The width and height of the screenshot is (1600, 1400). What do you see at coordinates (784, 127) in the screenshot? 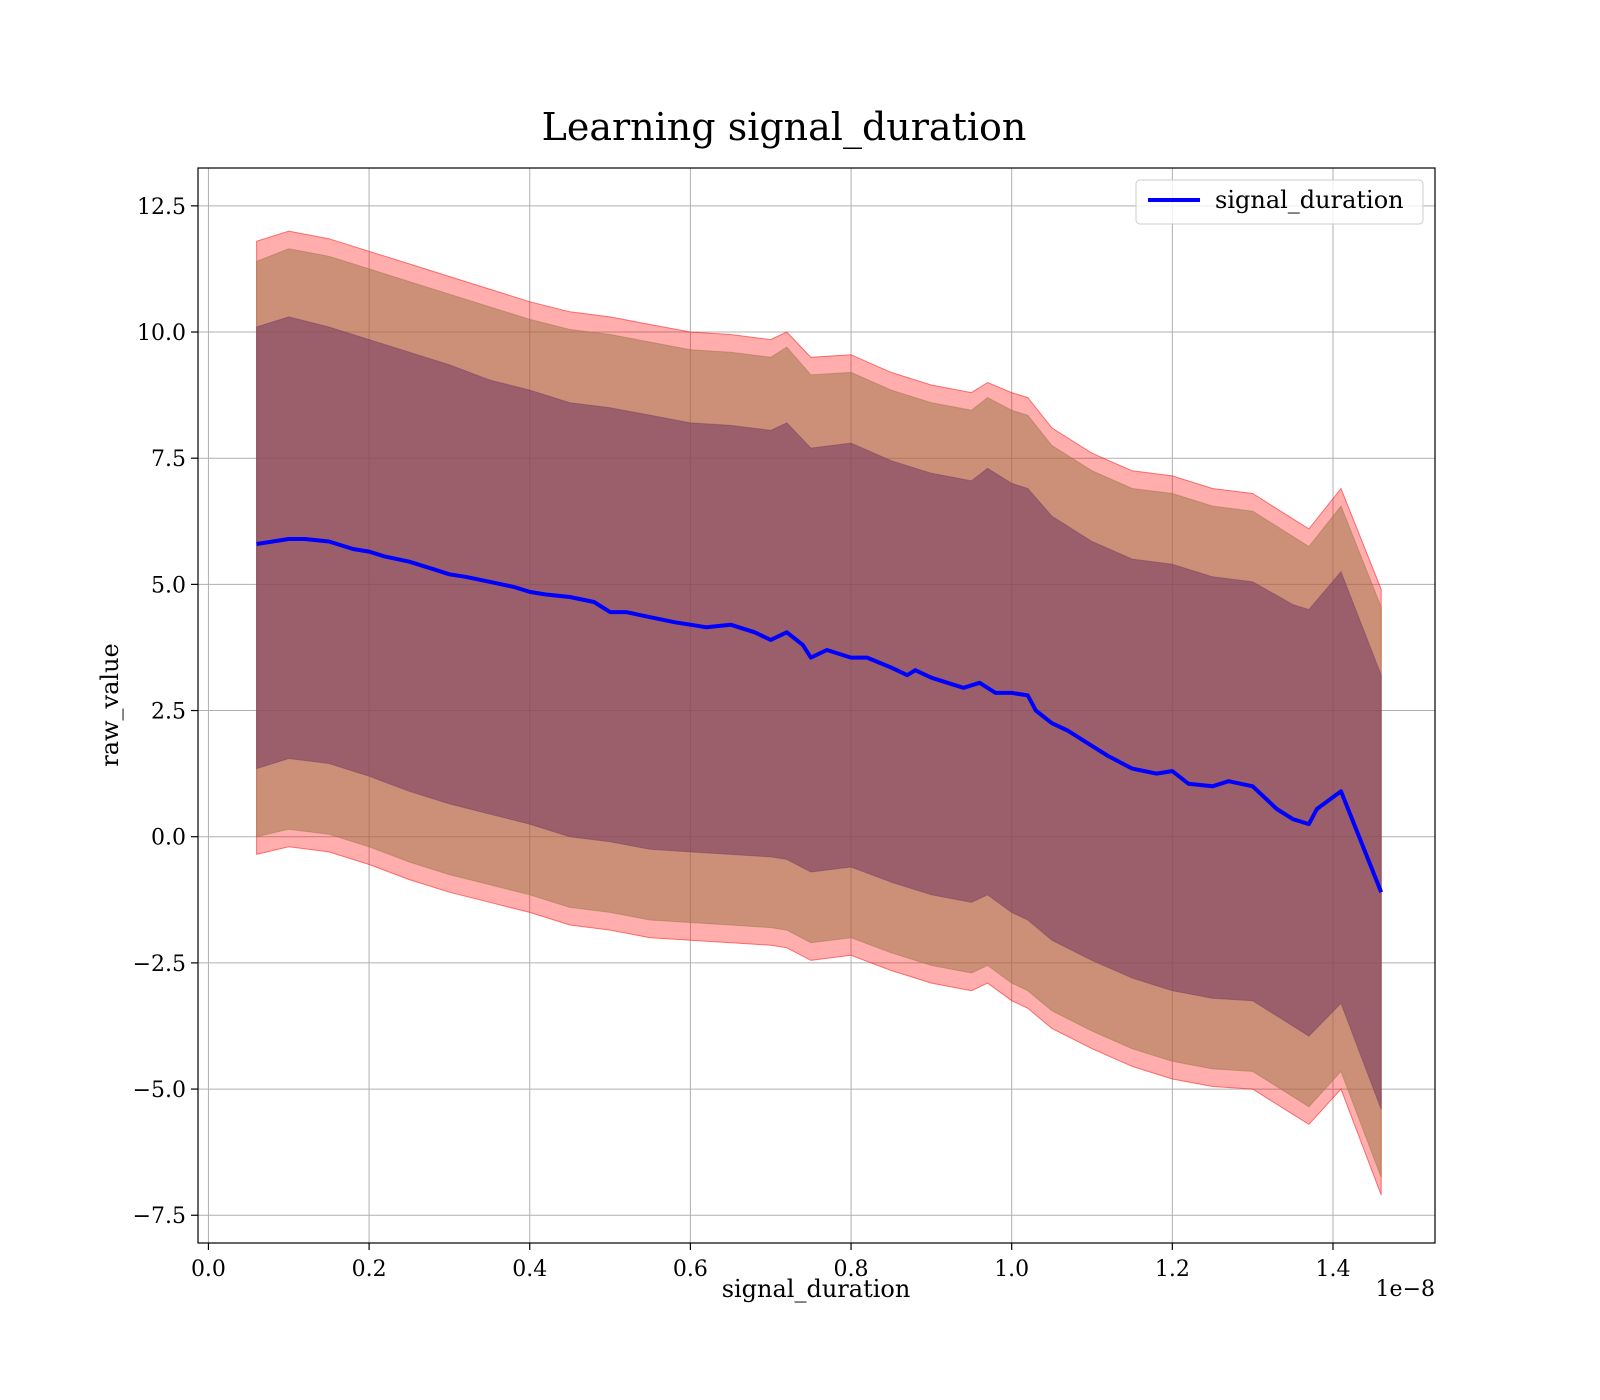
I see `chart-title: Learning signal_duration` at bounding box center [784, 127].